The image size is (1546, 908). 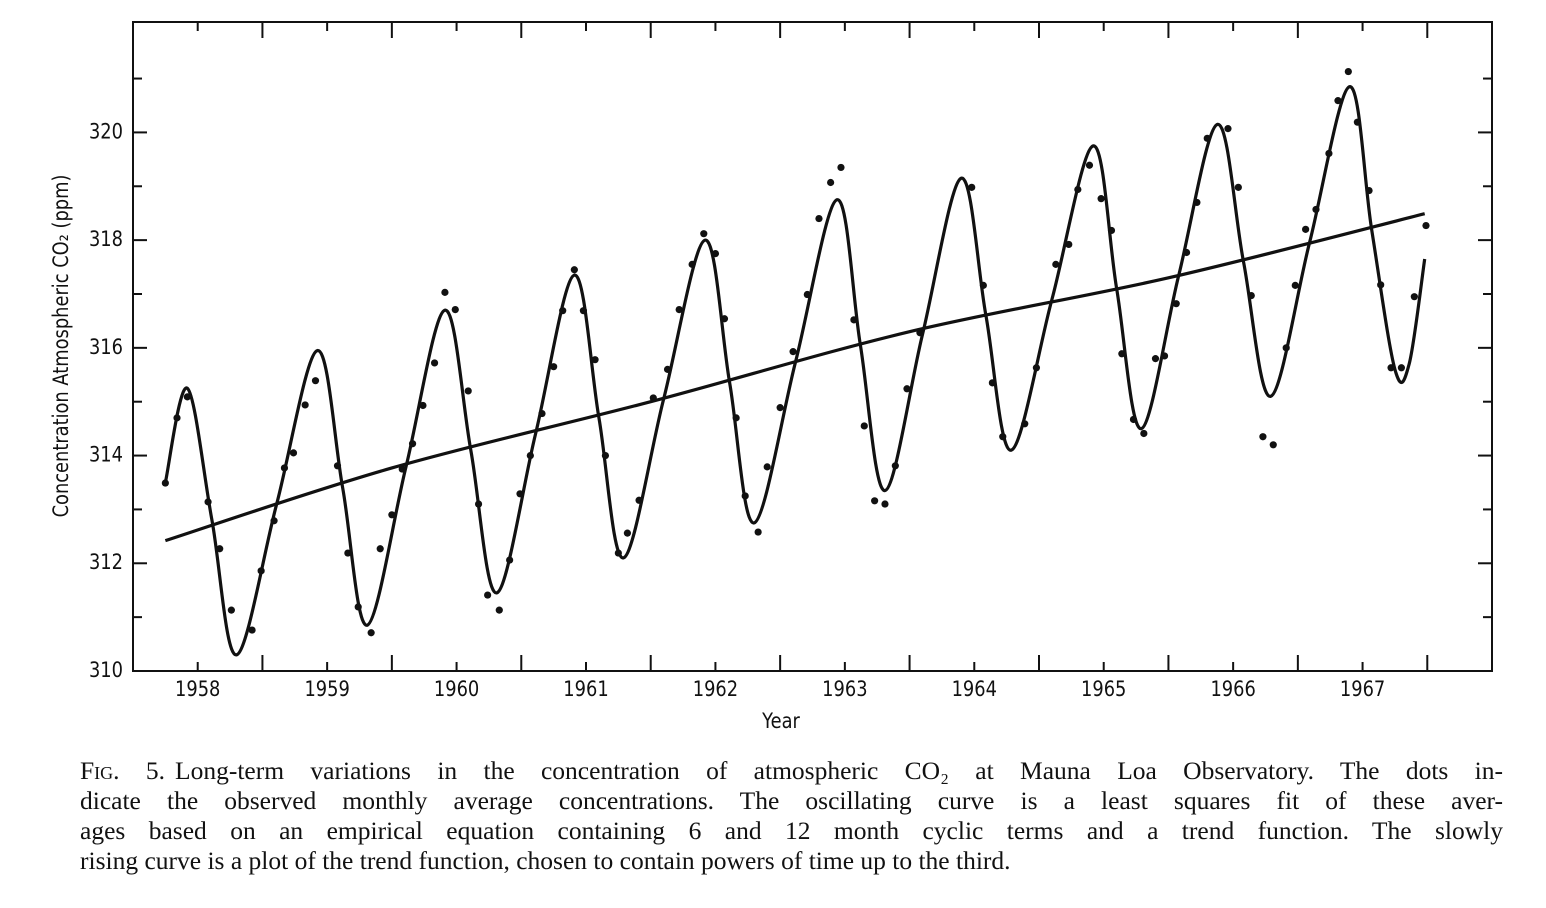 What do you see at coordinates (844, 689) in the screenshot?
I see `x-tick-label: 1963` at bounding box center [844, 689].